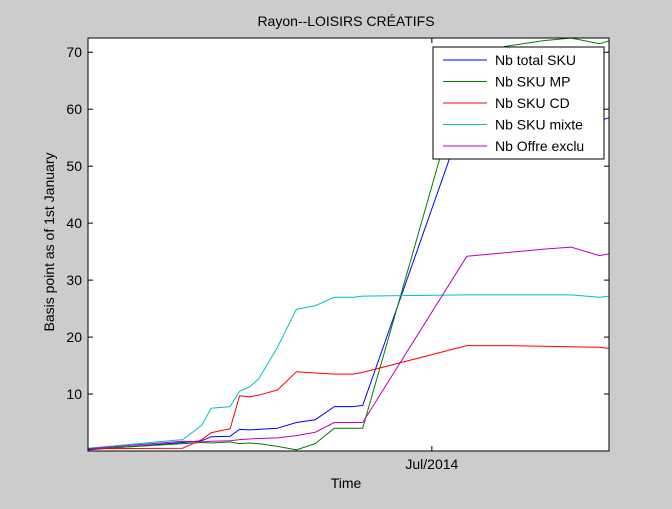  I want to click on y-tick-label: 30, so click(74, 280).